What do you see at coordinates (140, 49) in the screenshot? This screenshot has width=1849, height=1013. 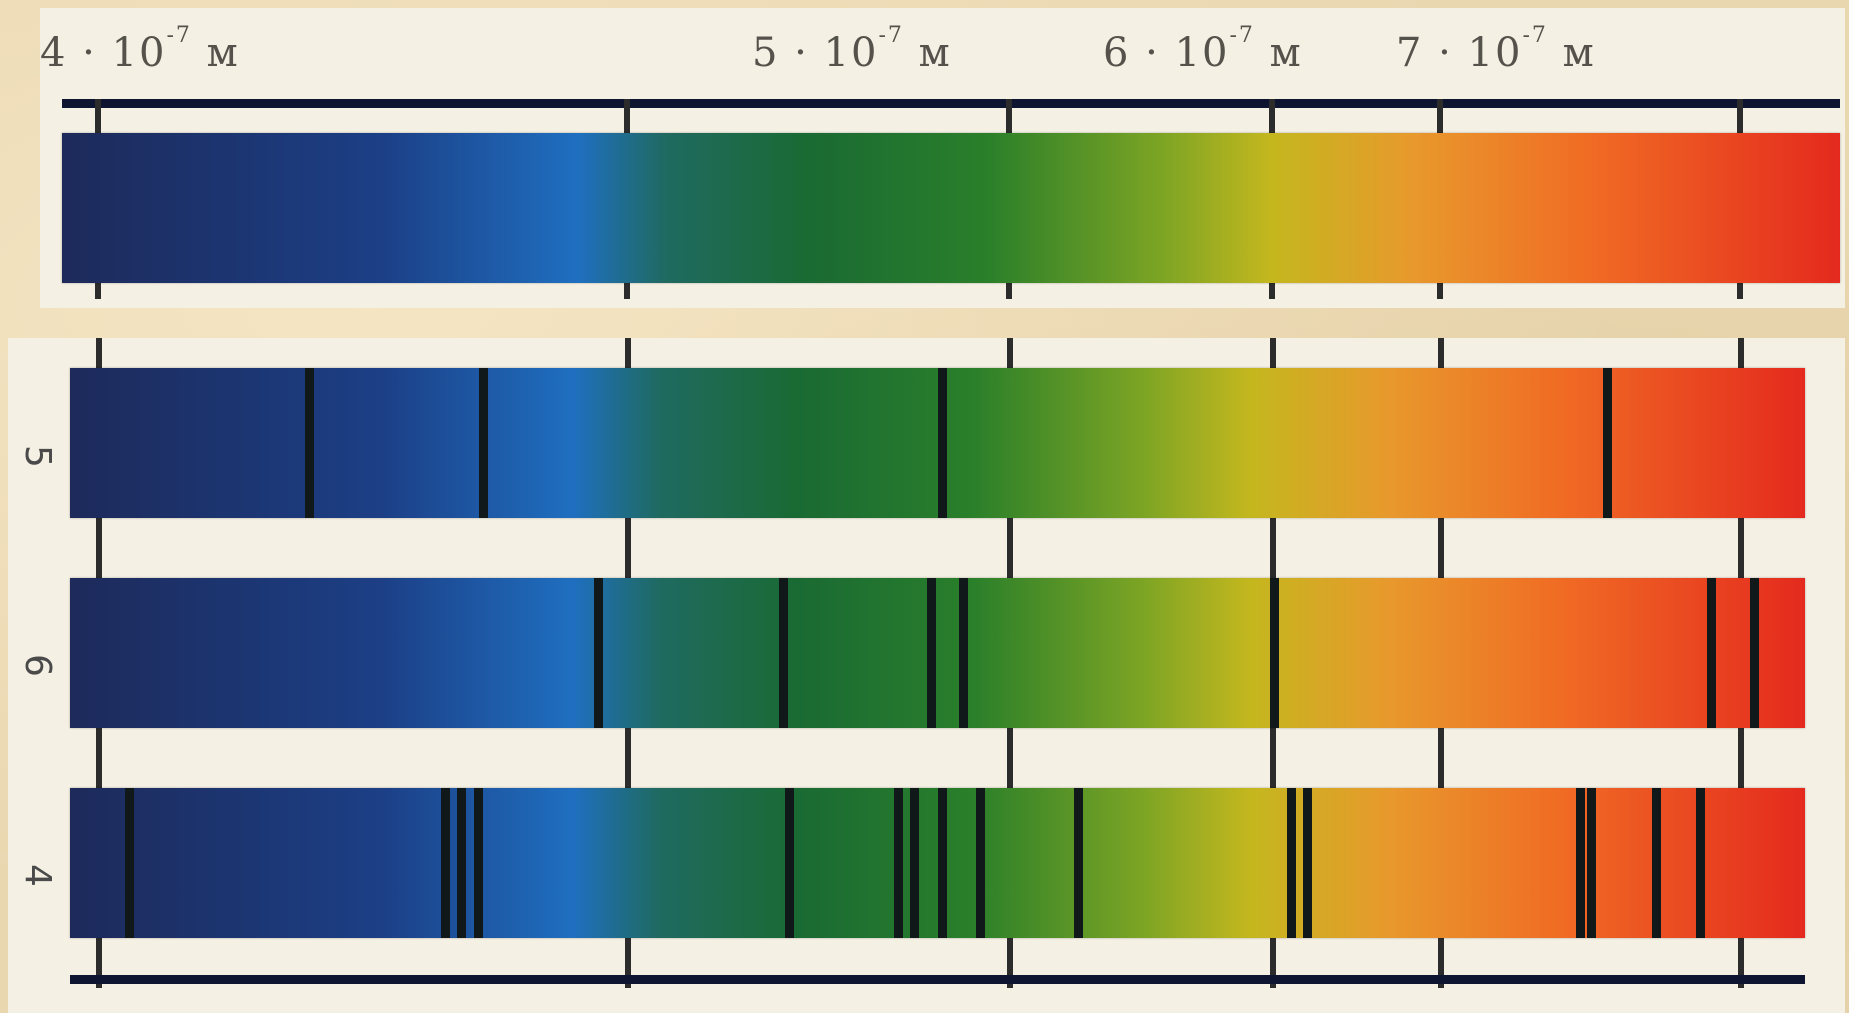 I see `axis-label-4e-7: 4 · 10-7 м` at bounding box center [140, 49].